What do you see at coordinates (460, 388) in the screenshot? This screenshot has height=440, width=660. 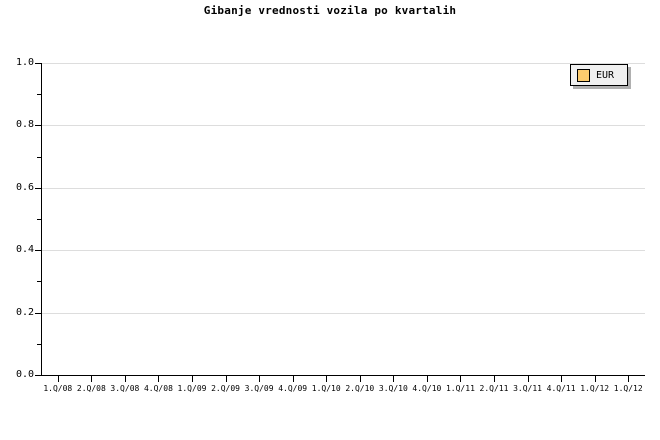 I see `x-tick-label: 1.Q/11` at bounding box center [460, 388].